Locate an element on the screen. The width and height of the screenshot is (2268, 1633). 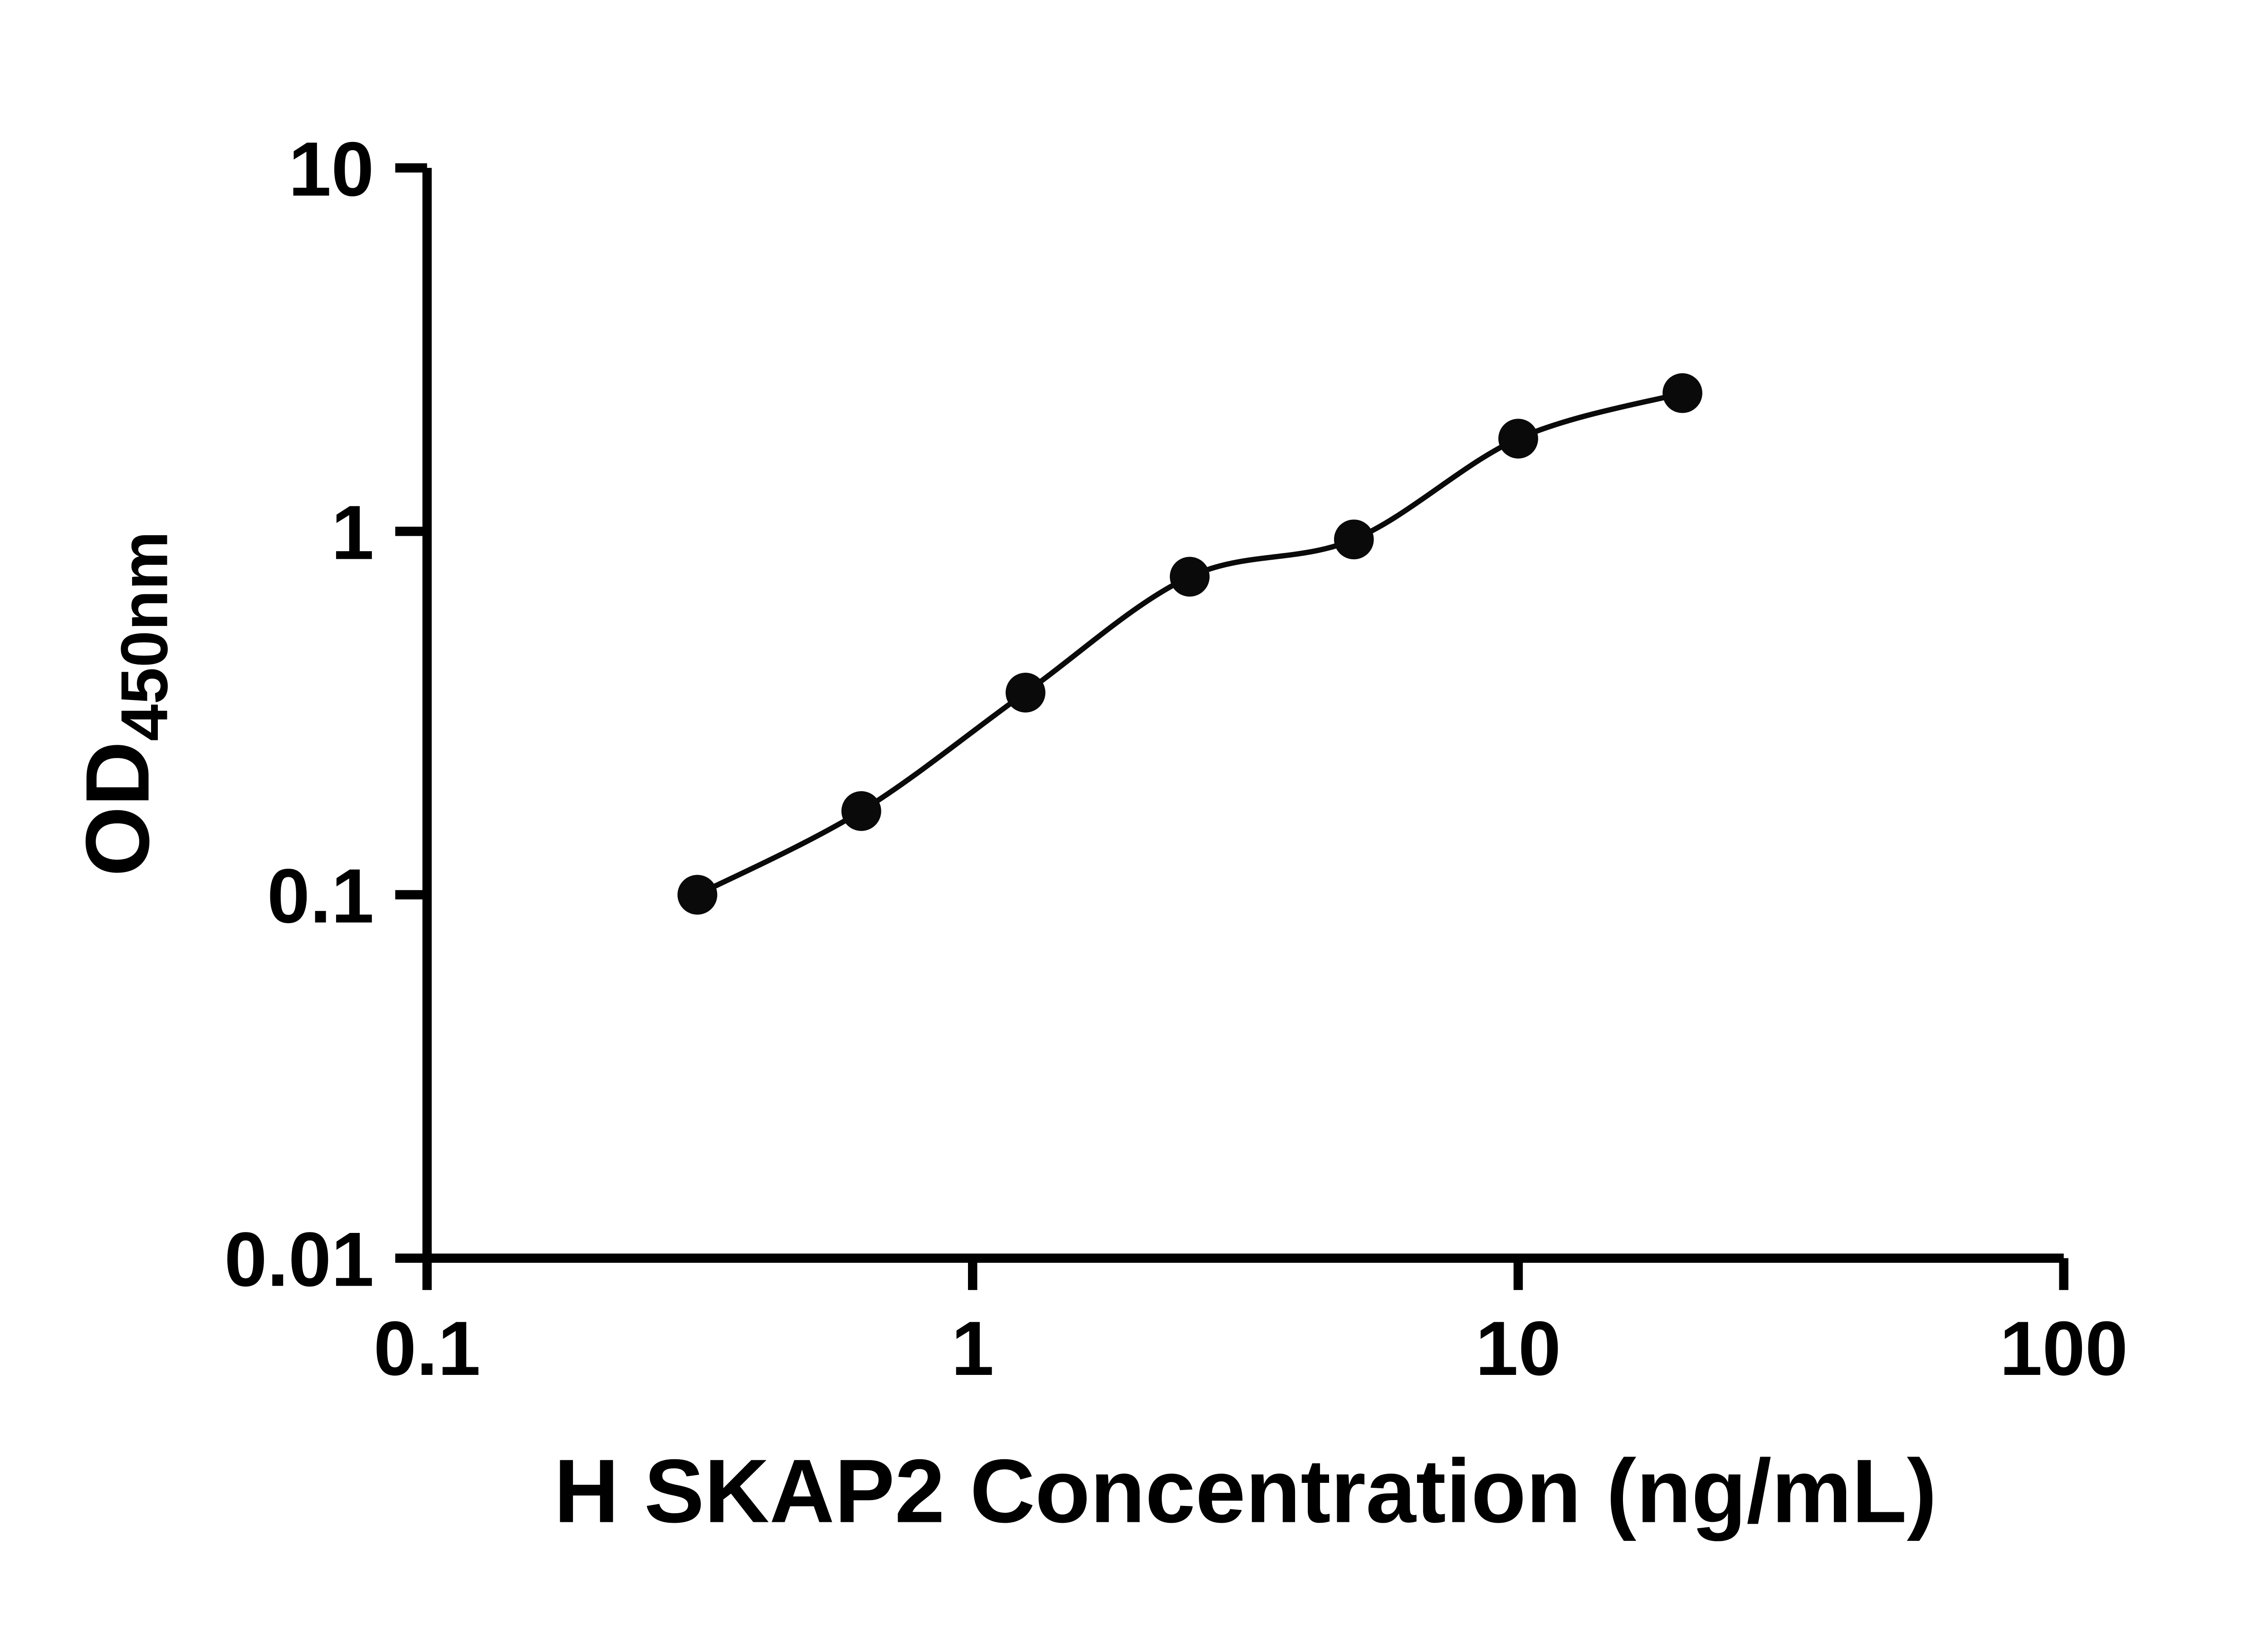
y-axis-title-subscript: 450nm is located at coordinates (144, 636).